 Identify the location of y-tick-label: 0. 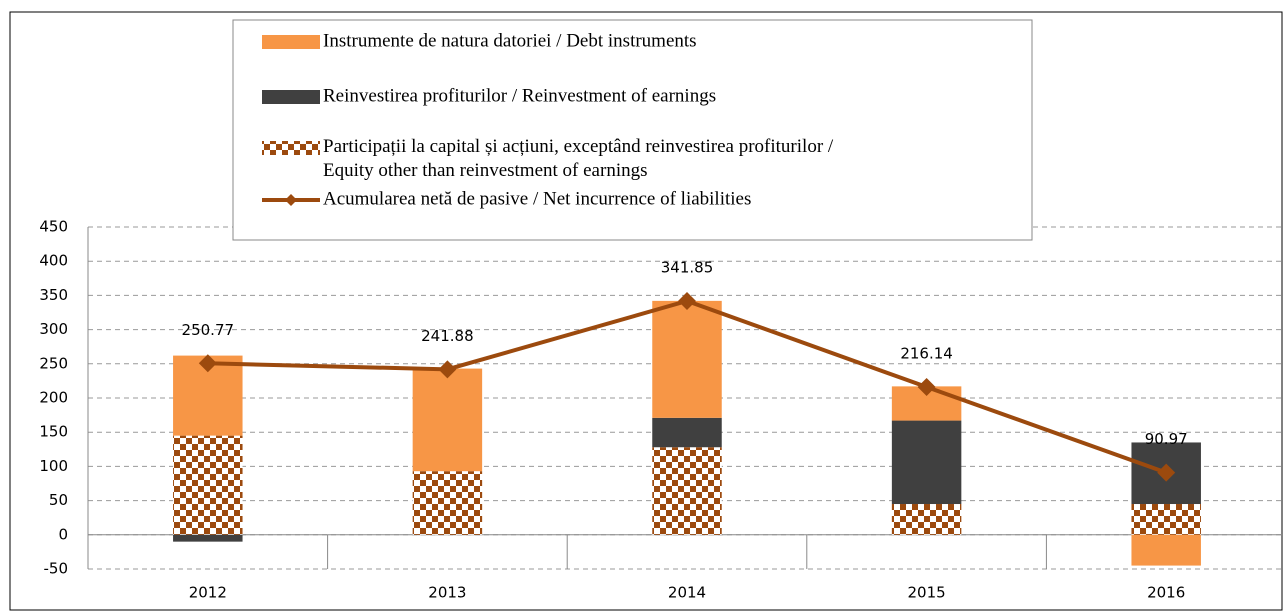
(63, 534).